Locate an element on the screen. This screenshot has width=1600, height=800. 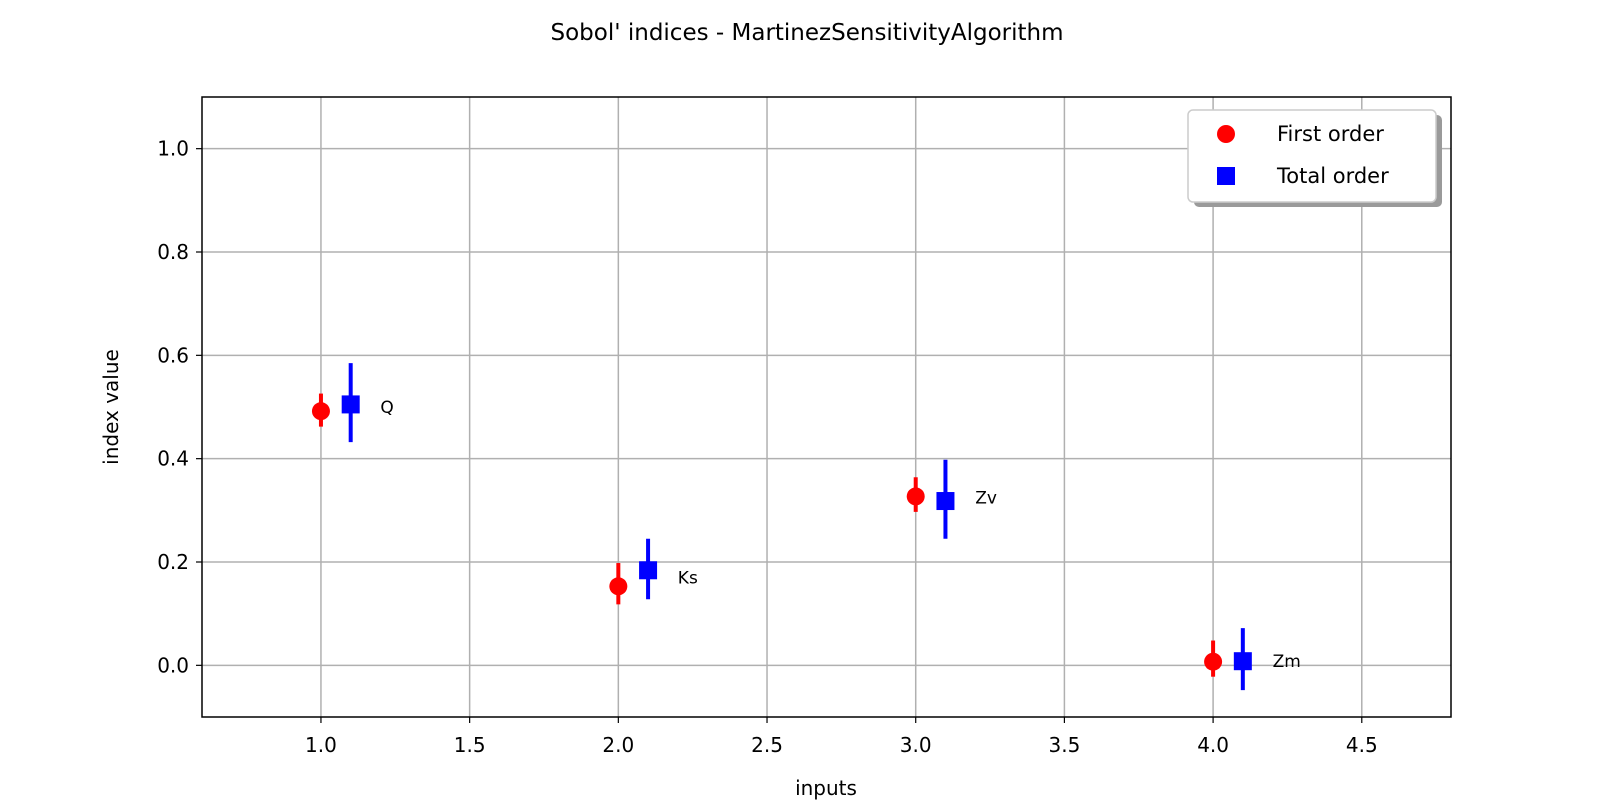
legend-label-first-order: First order is located at coordinates (1330, 134).